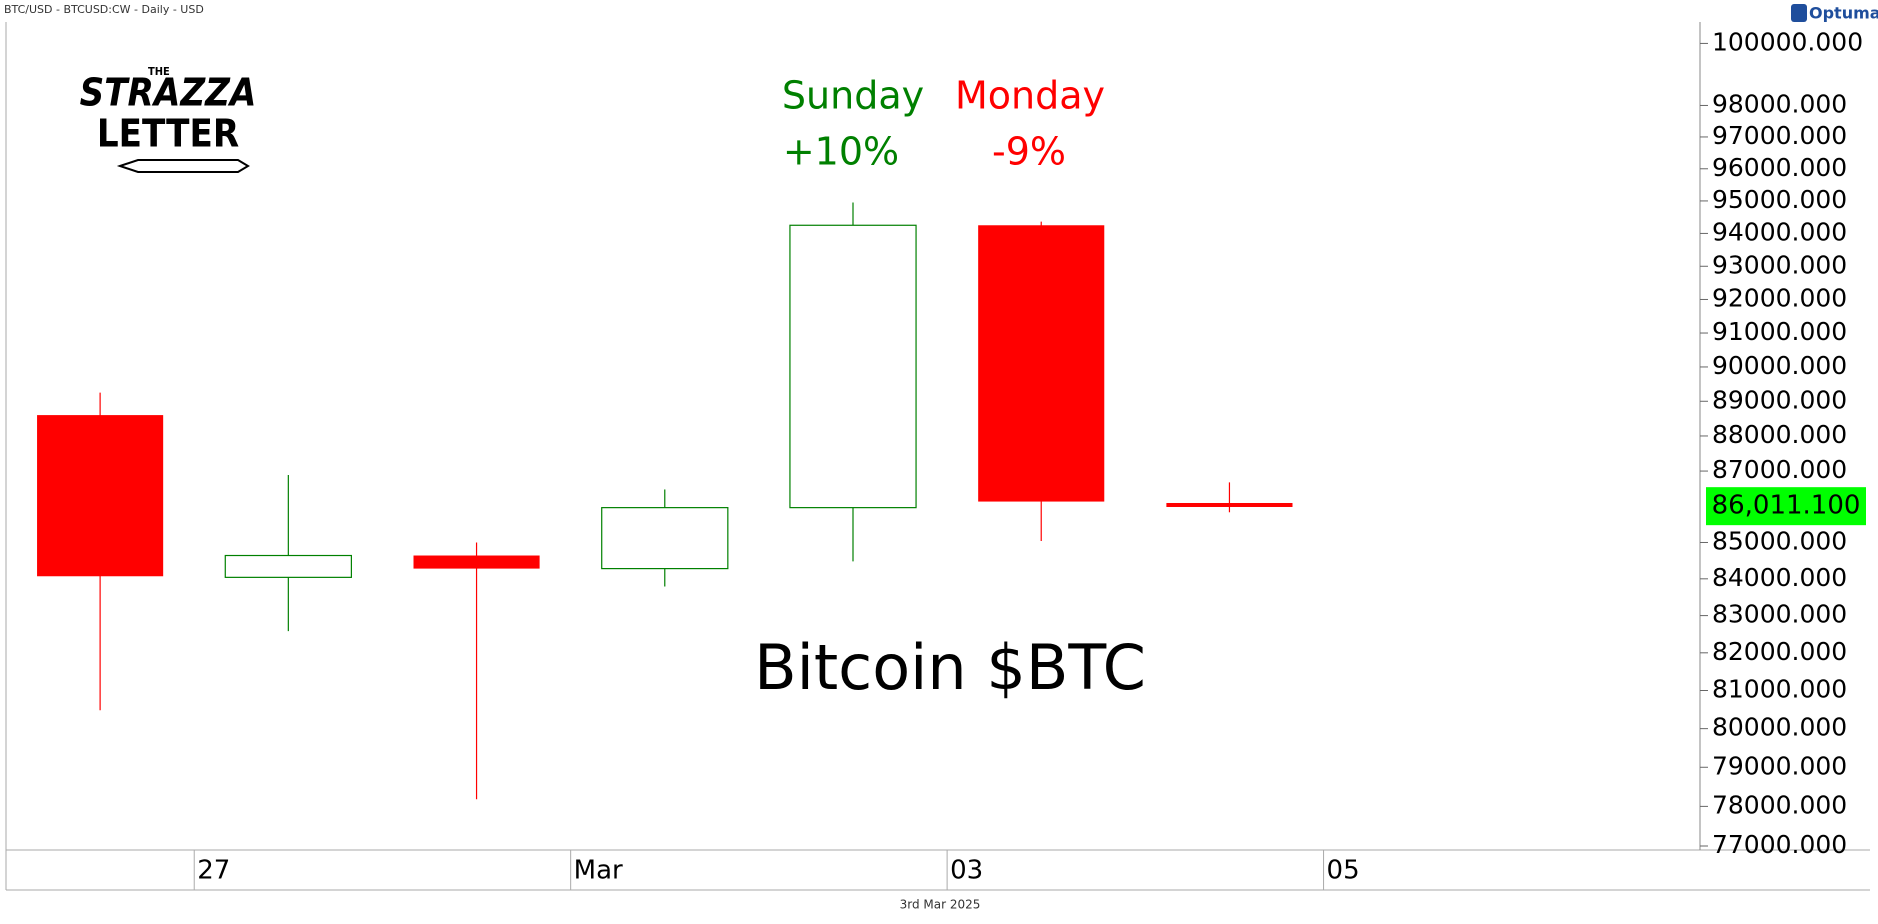 The height and width of the screenshot is (924, 1878). Describe the element at coordinates (1787, 41) in the screenshot. I see `y-tick-label: 100000.000` at that location.